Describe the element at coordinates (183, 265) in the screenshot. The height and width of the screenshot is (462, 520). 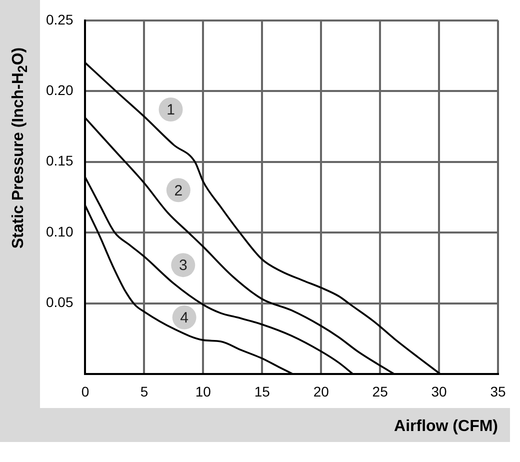
I see `annotation: 3` at that location.